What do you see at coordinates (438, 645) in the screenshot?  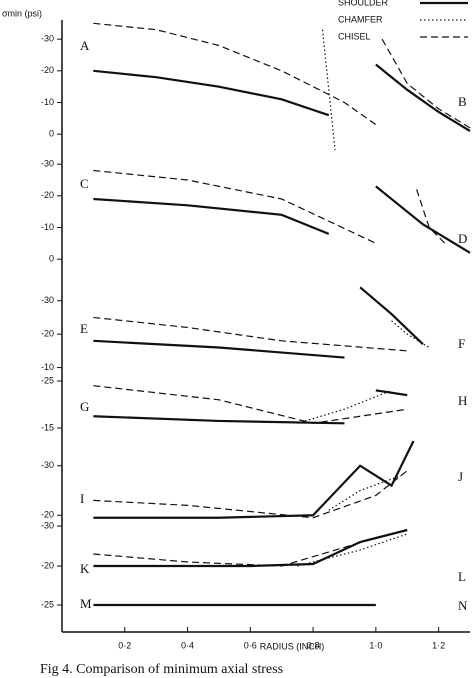 I see `x-tick-label: 1·2` at bounding box center [438, 645].